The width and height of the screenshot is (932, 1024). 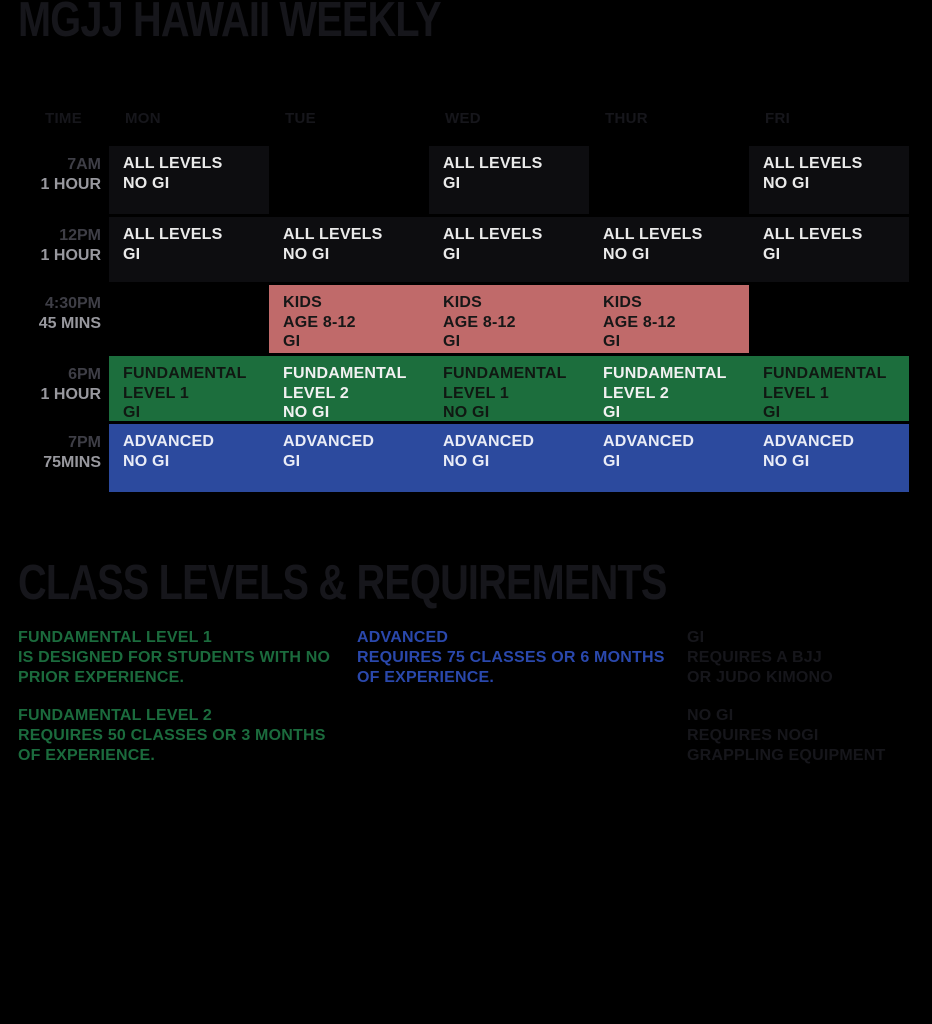 What do you see at coordinates (87, 755) in the screenshot?
I see `requirement-text: OF EXPERIENCE.` at bounding box center [87, 755].